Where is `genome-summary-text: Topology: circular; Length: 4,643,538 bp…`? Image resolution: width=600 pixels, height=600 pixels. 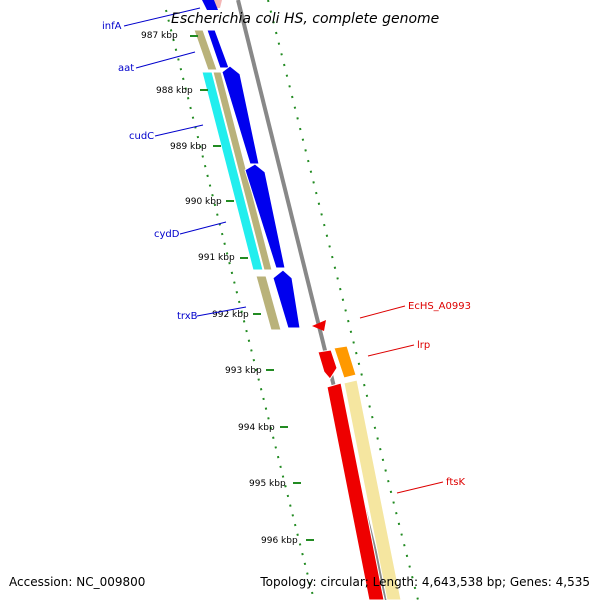 genome-summary-text: Topology: circular; Length: 4,643,538 bp… is located at coordinates (424, 582).